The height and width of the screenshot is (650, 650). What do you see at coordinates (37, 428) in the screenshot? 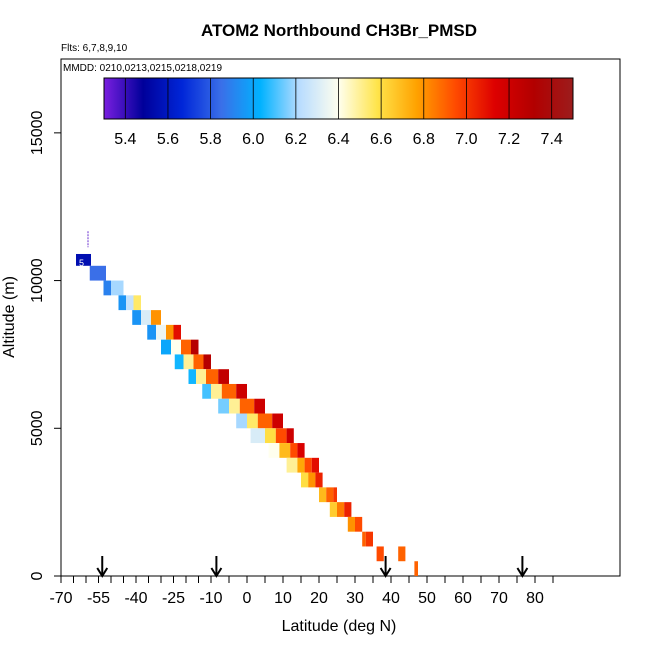
I see `y-tick-label: 5000` at bounding box center [37, 428].